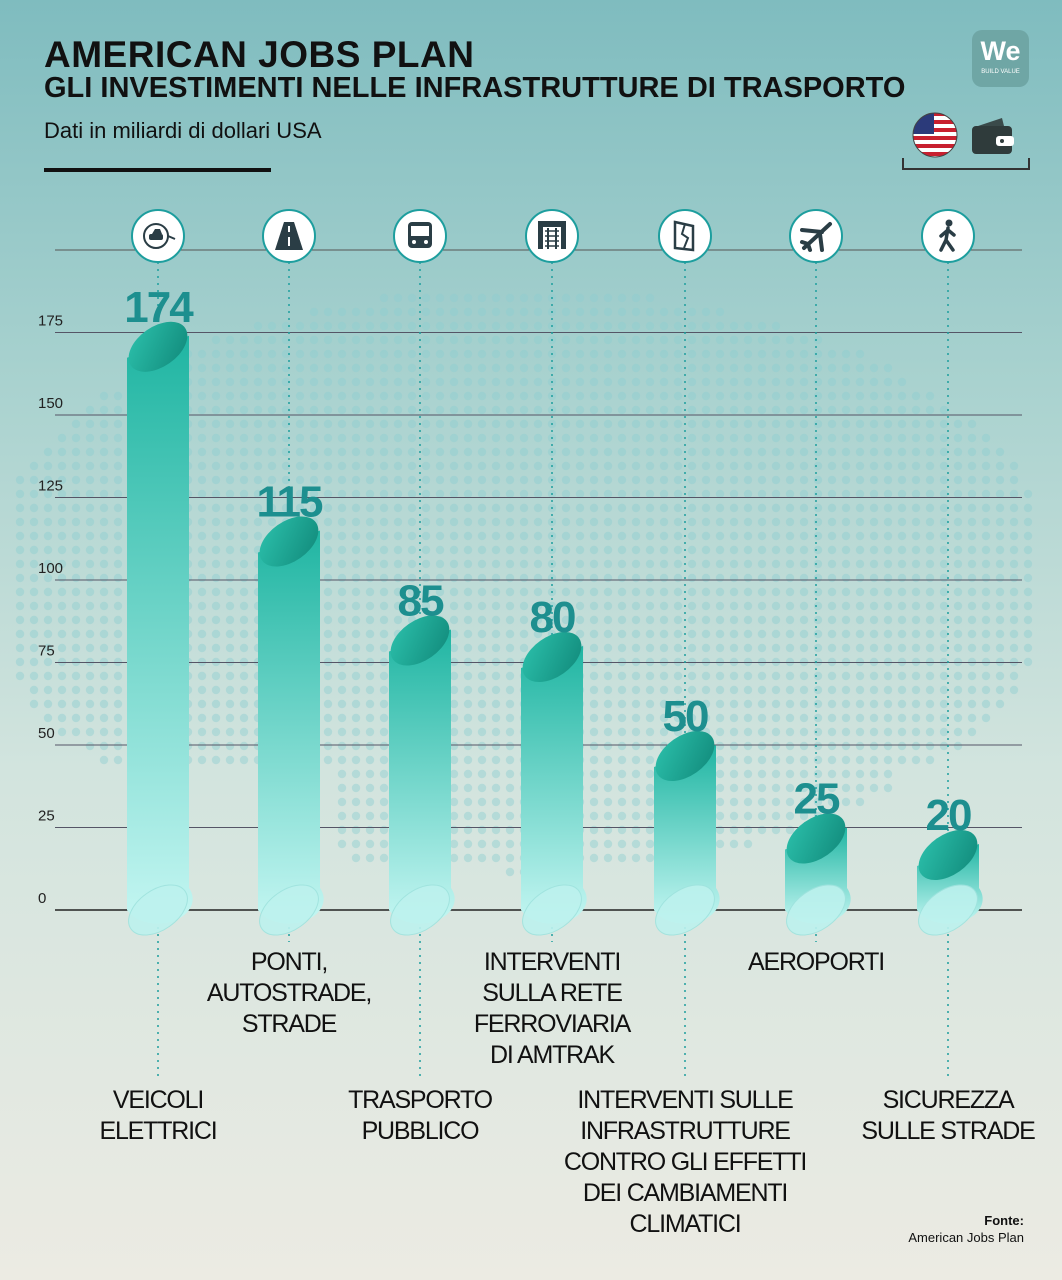 This screenshot has height=1280, width=1062. I want to click on y-tick-label: 50, so click(46, 733).